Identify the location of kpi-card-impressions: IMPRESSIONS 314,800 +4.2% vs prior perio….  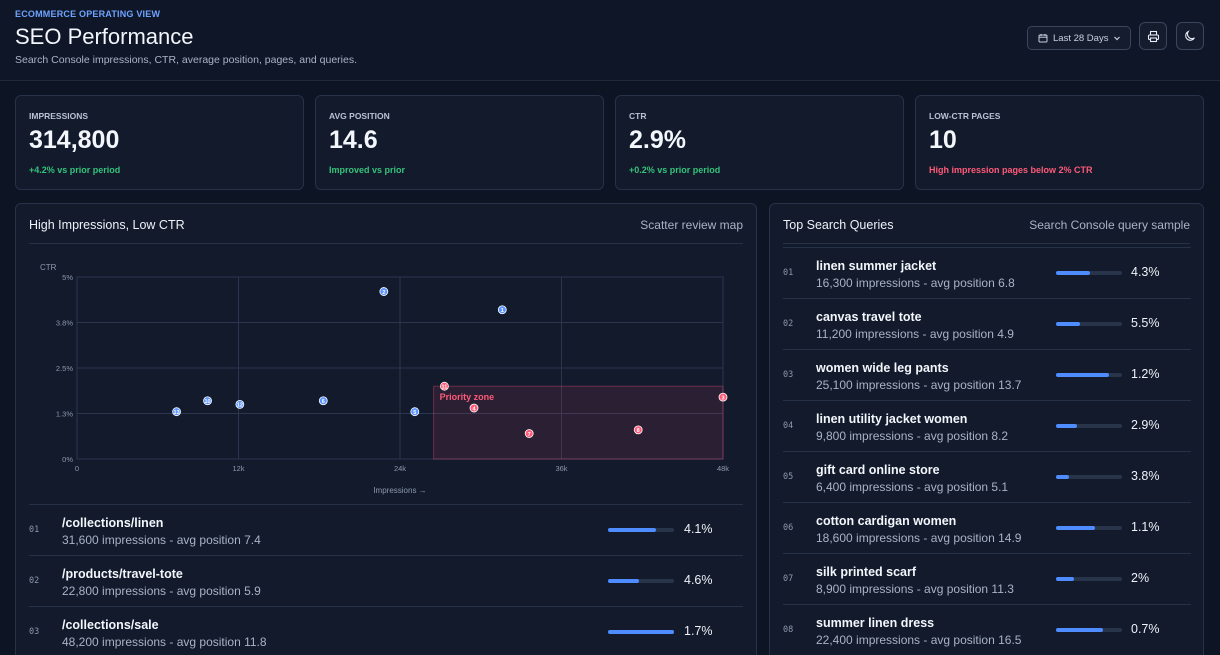
(159, 142).